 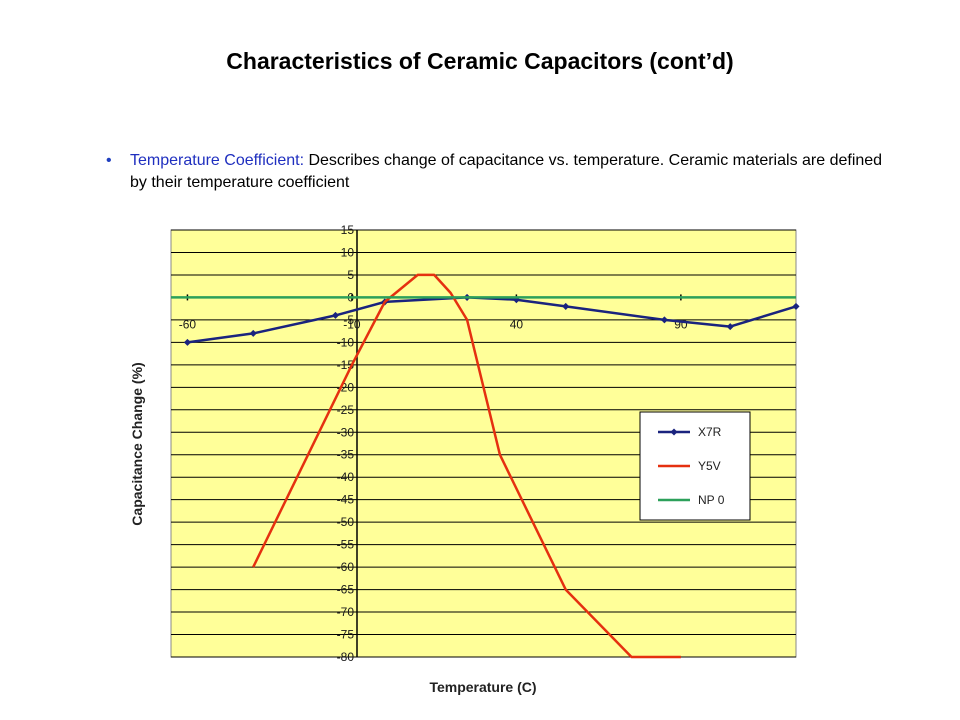 What do you see at coordinates (188, 324) in the screenshot?
I see `x-tick-label: -60` at bounding box center [188, 324].